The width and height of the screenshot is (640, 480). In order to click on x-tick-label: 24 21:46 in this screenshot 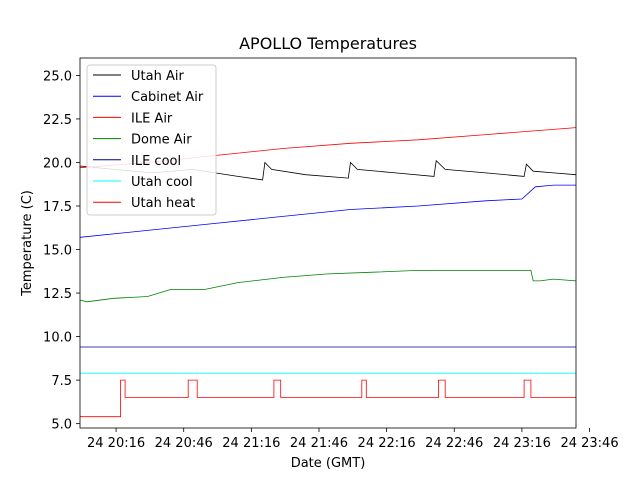, I will do `click(319, 443)`.